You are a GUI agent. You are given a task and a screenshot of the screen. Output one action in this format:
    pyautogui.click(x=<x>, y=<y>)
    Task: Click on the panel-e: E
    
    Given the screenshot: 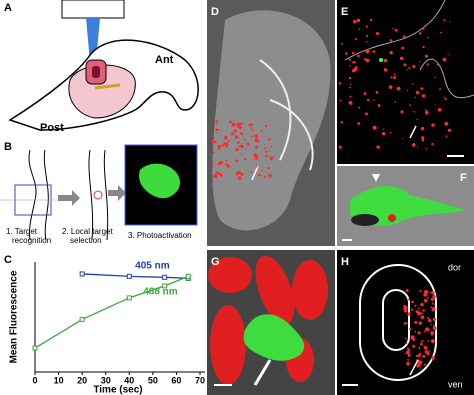 What is the action you would take?
    pyautogui.click(x=405, y=82)
    